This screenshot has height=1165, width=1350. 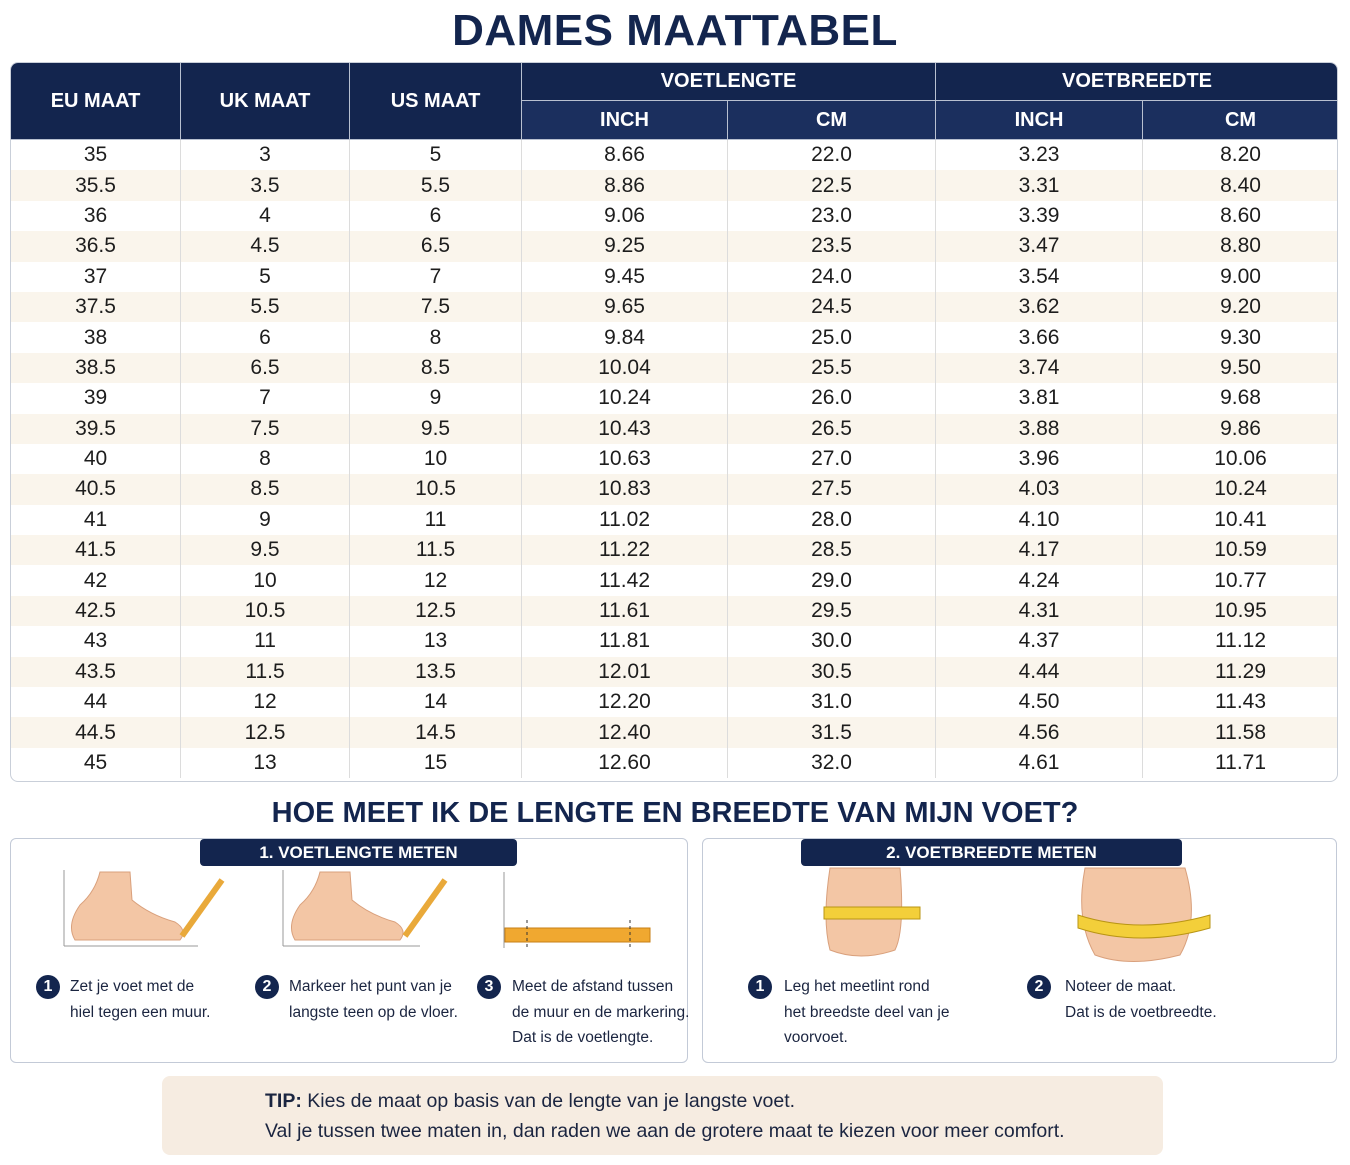 What do you see at coordinates (1239, 155) in the screenshot?
I see `table-cell: 8.20` at bounding box center [1239, 155].